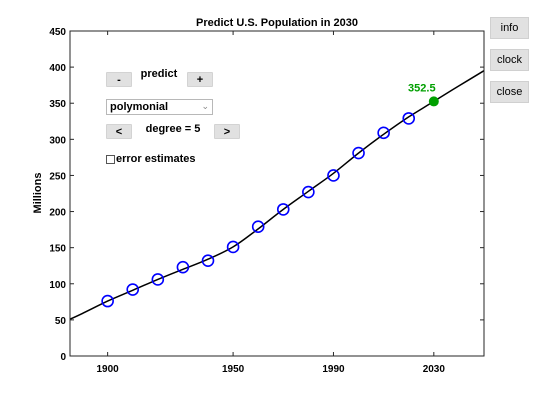 The width and height of the screenshot is (534, 401). Describe the element at coordinates (173, 129) in the screenshot. I see `degree-label: degree = 5` at that location.